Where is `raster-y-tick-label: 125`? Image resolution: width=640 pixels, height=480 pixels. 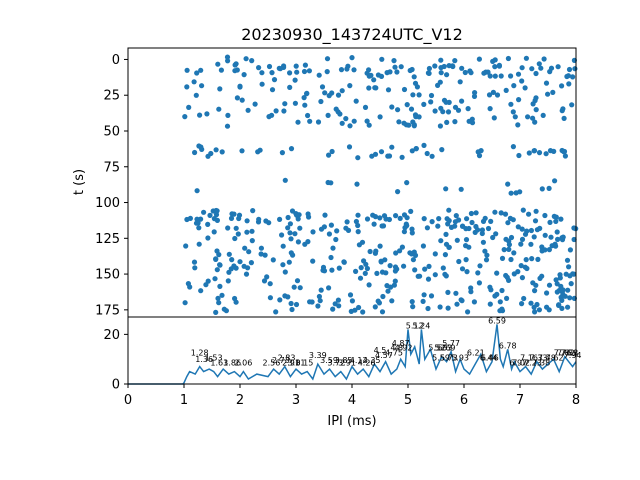
raster-y-tick-label: 125 is located at coordinates (107, 239).